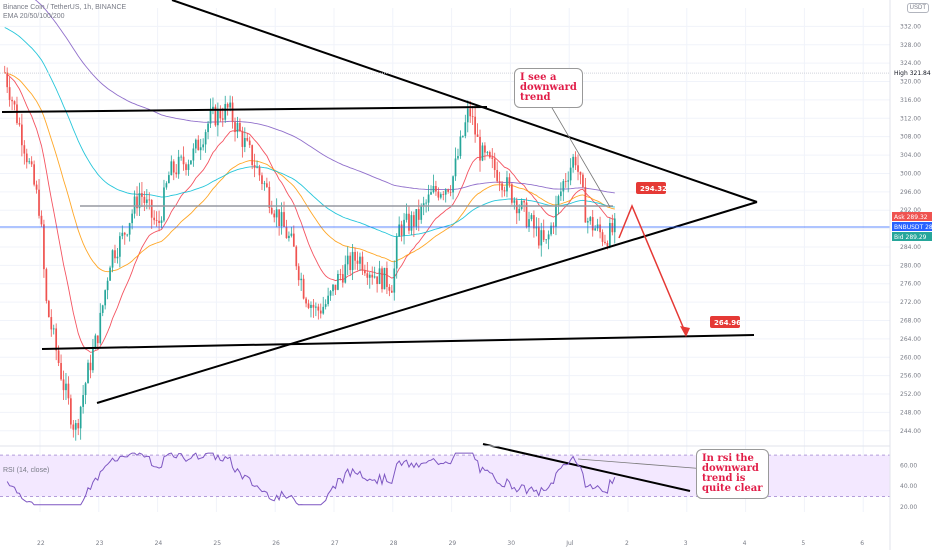 This screenshot has width=932, height=550. I want to click on y-tick-label: 272.00, so click(910, 302).